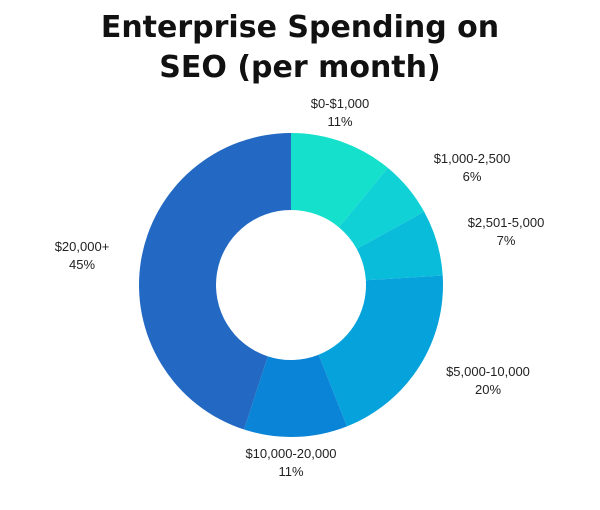  I want to click on slice-value-label-2: 7%, so click(506, 240).